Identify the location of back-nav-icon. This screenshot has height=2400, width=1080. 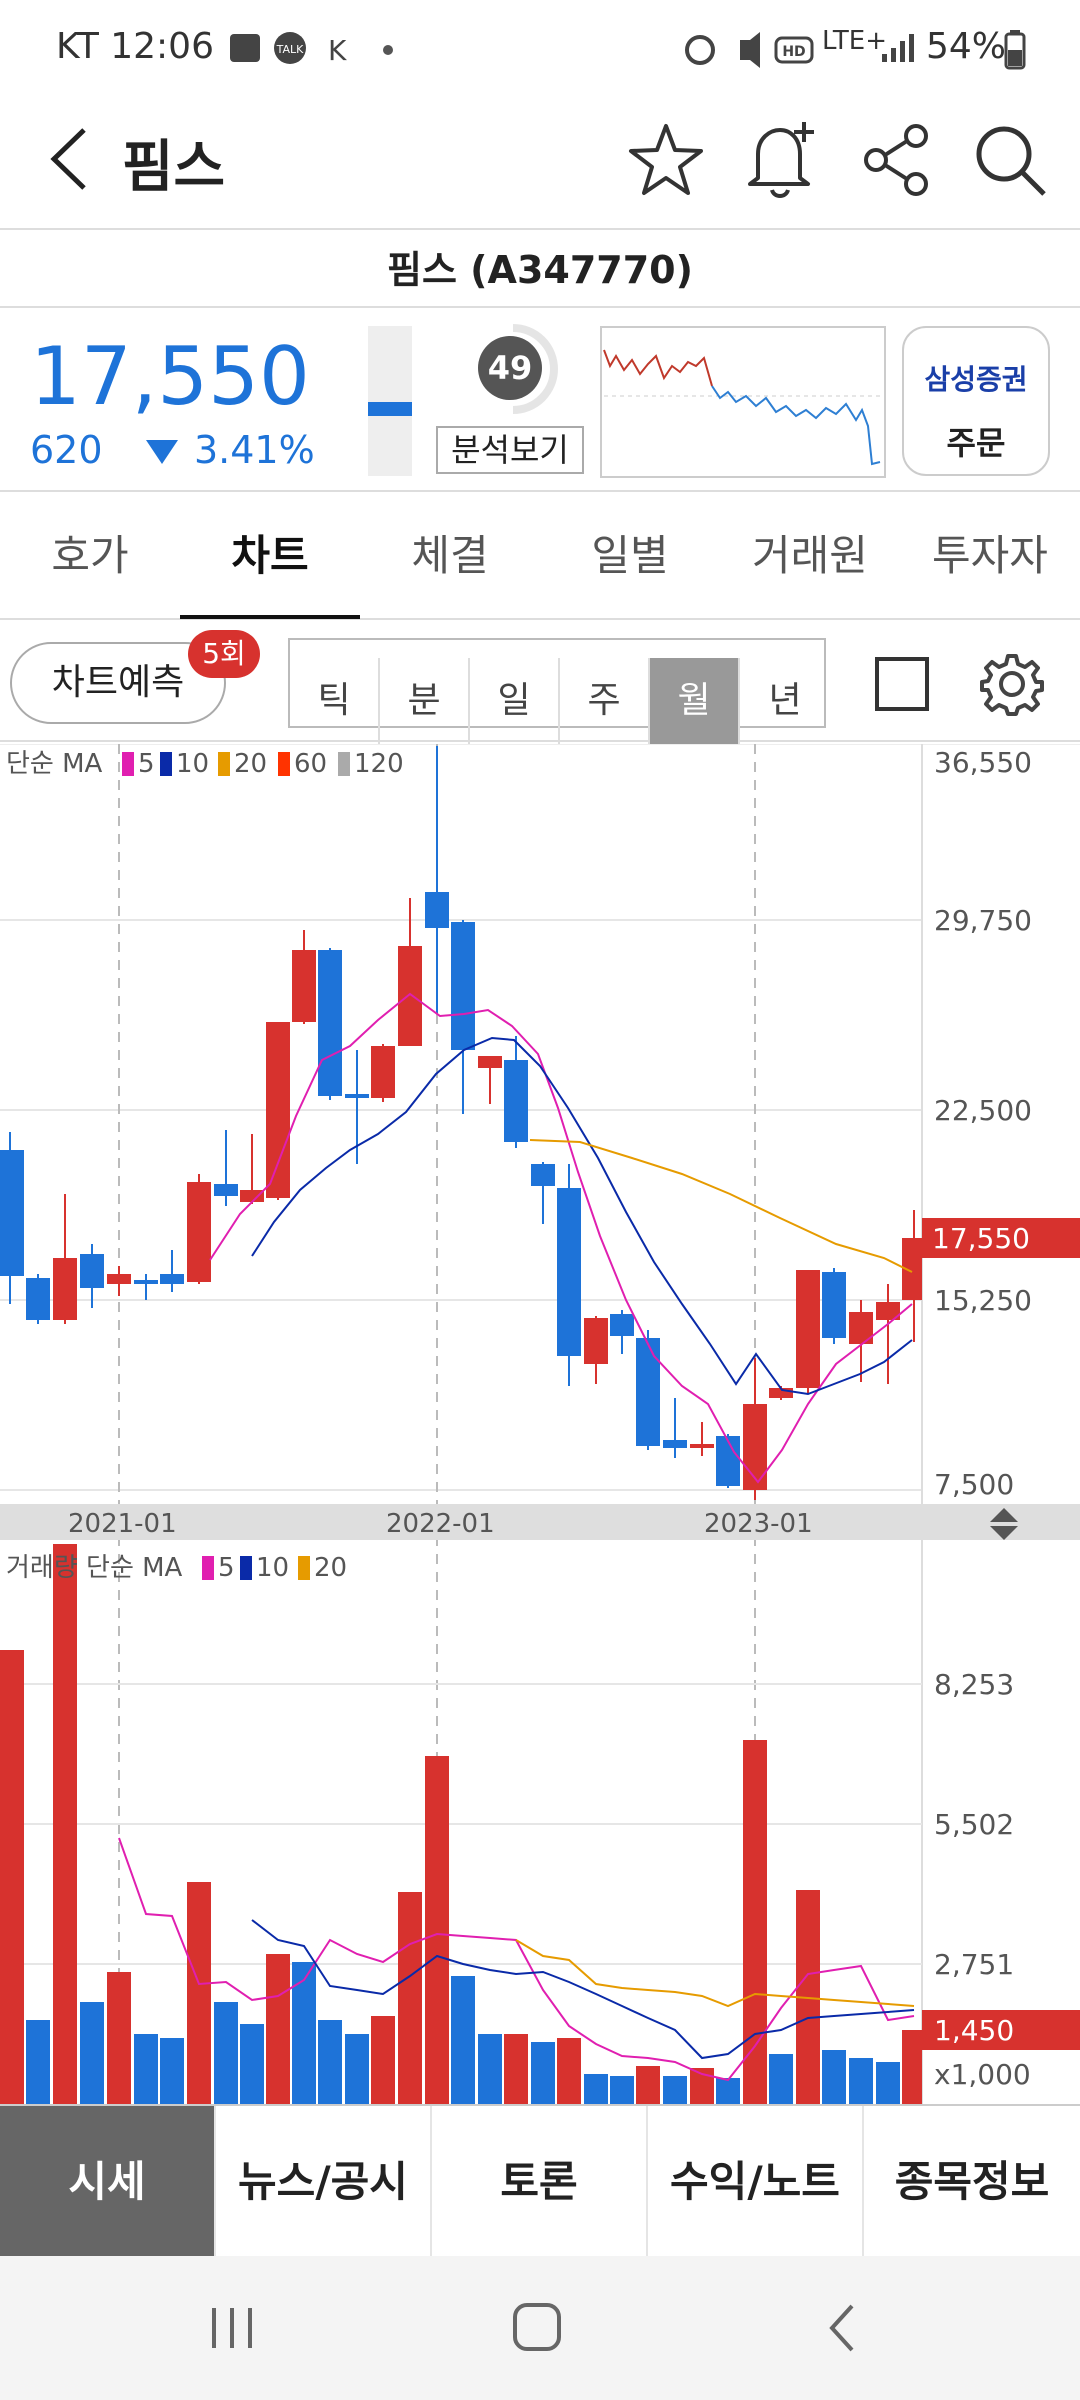
(842, 2328).